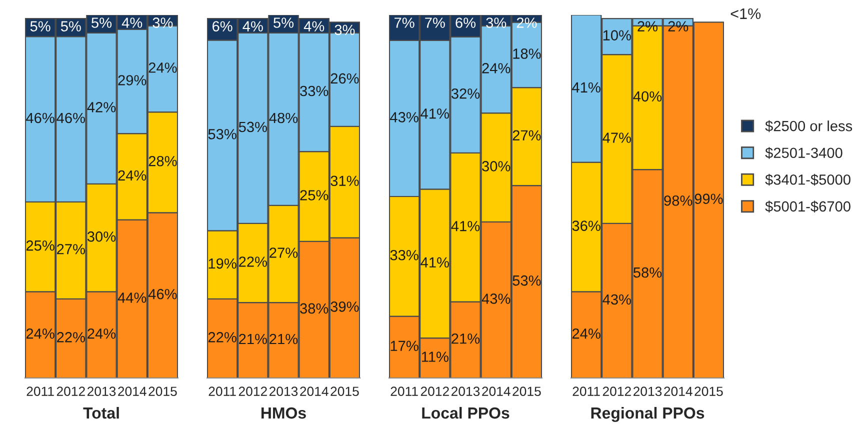 Image resolution: width=856 pixels, height=431 pixels. Describe the element at coordinates (314, 308) in the screenshot. I see `data-label: 38%` at that location.